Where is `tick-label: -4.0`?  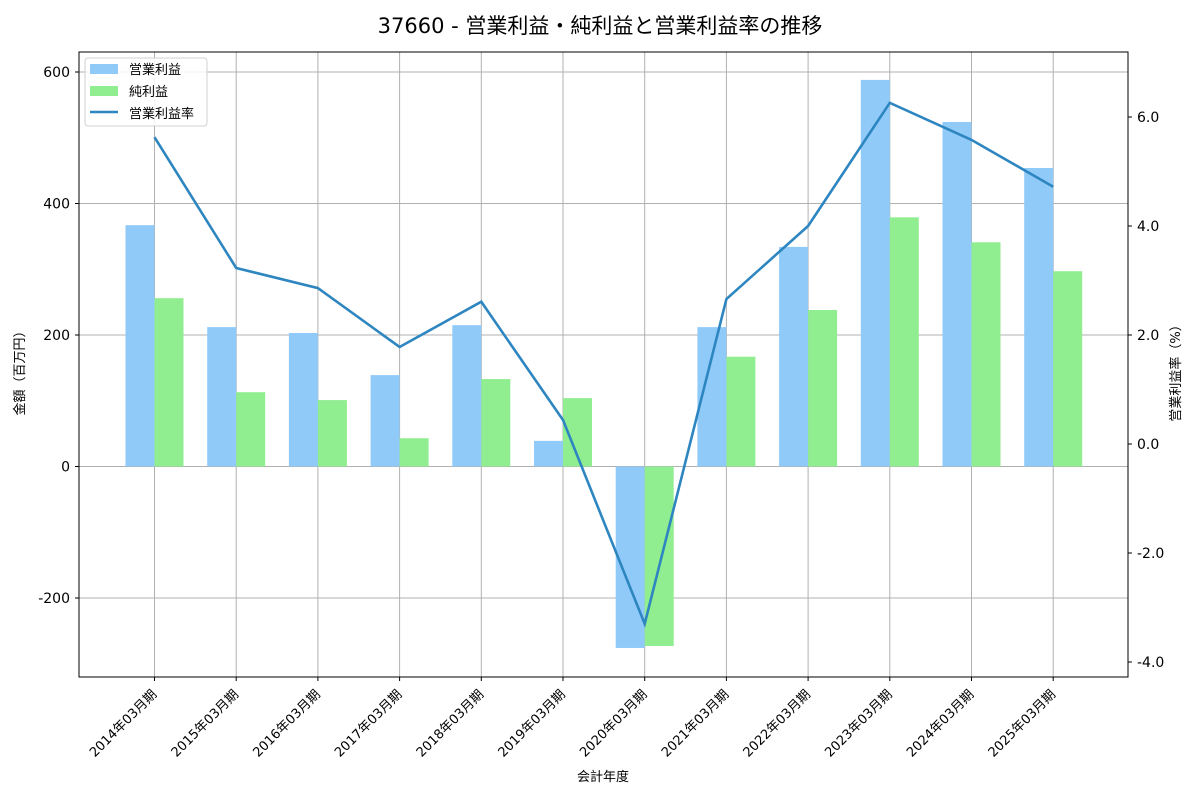 tick-label: -4.0 is located at coordinates (1150, 663).